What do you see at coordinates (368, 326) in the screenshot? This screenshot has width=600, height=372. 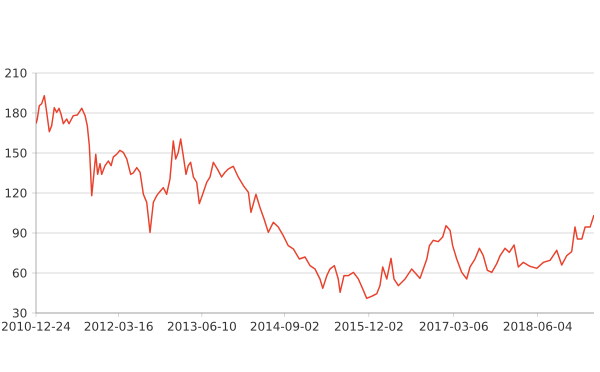 I see `x-tick-label: 2015-12-02` at bounding box center [368, 326].